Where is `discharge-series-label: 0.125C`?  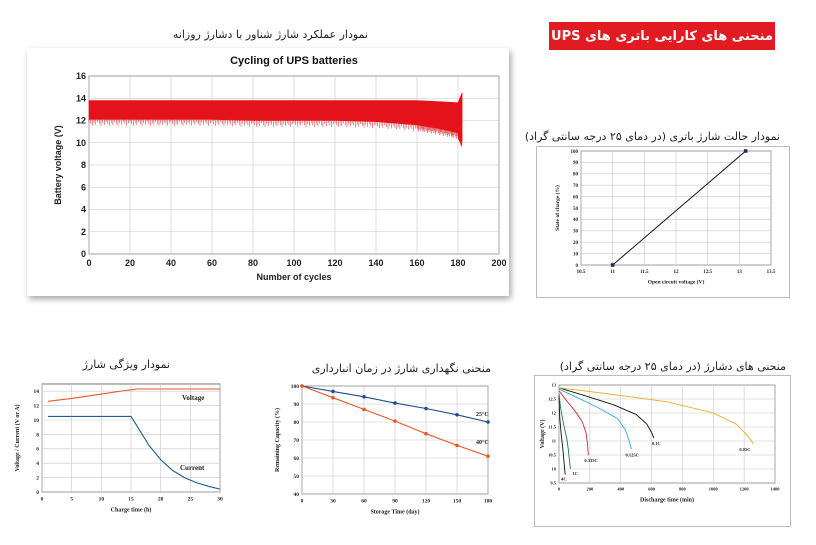 discharge-series-label: 0.125C is located at coordinates (632, 454).